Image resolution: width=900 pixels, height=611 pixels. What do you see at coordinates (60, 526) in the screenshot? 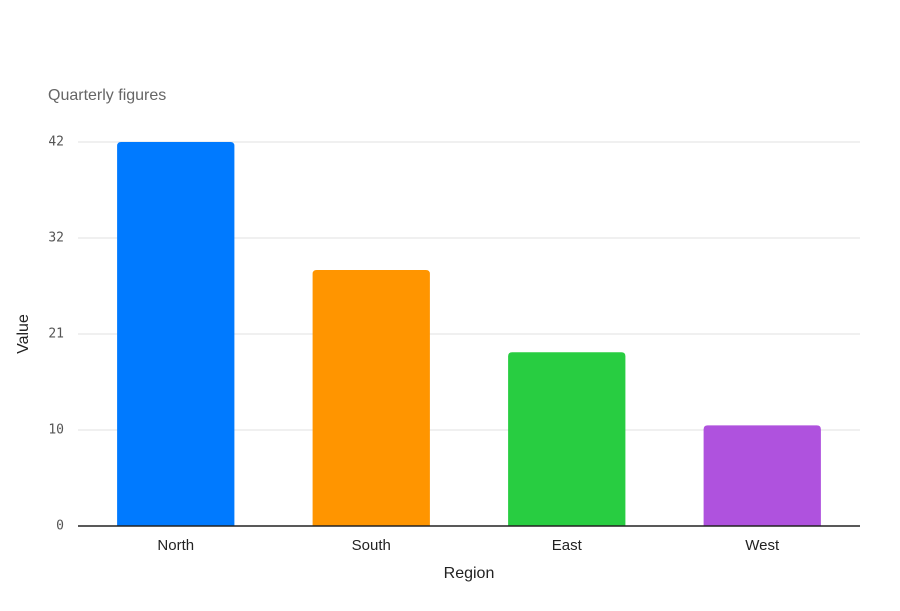
I see `y-tick-label: 0` at bounding box center [60, 526].